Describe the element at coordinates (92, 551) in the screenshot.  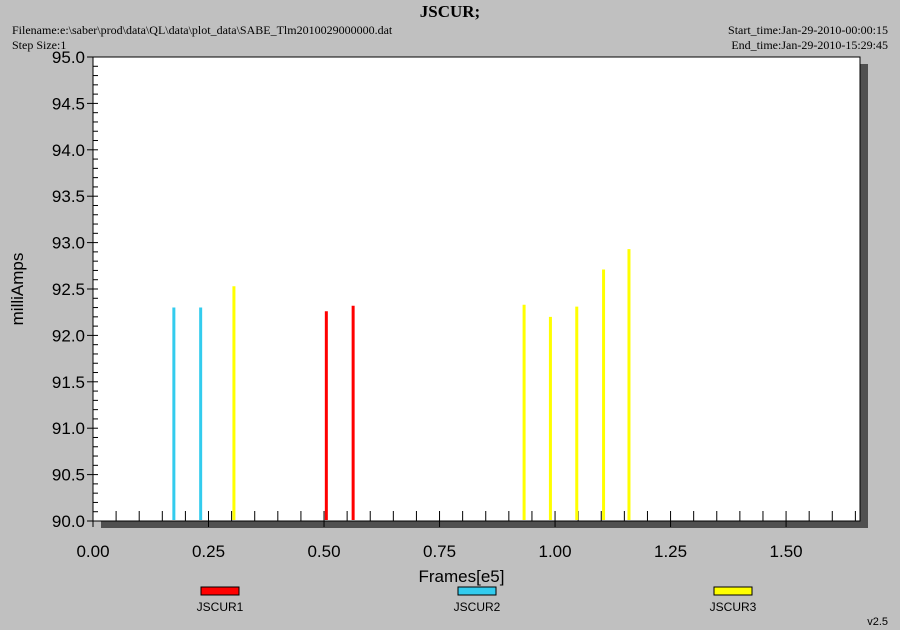
I see `x-tick-label: 0.00` at that location.